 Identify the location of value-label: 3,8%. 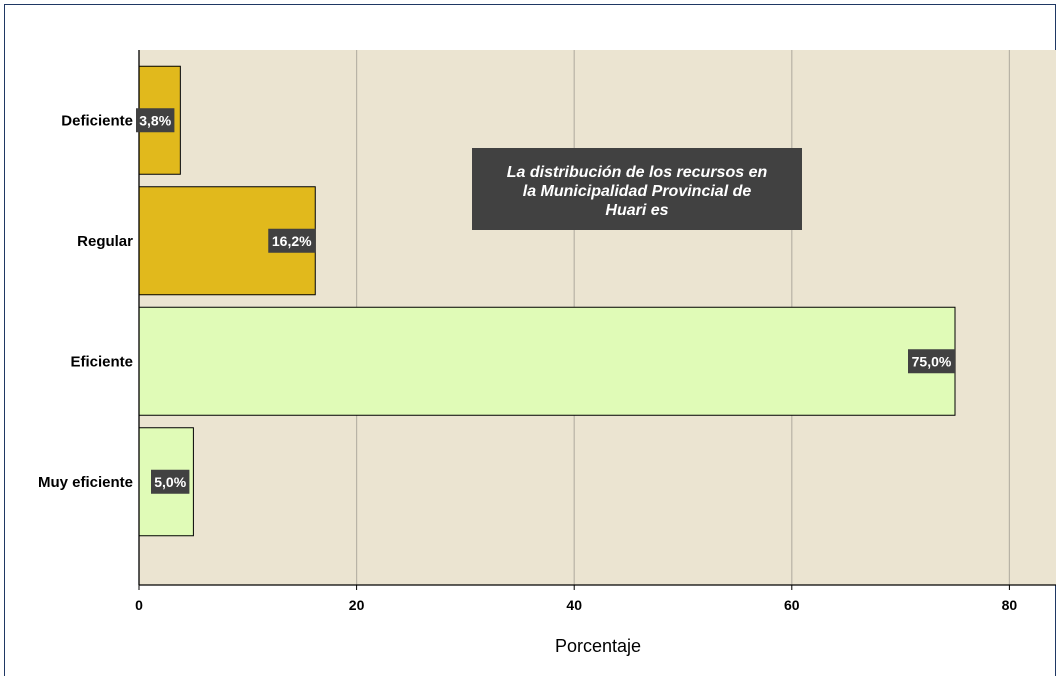
(155, 120).